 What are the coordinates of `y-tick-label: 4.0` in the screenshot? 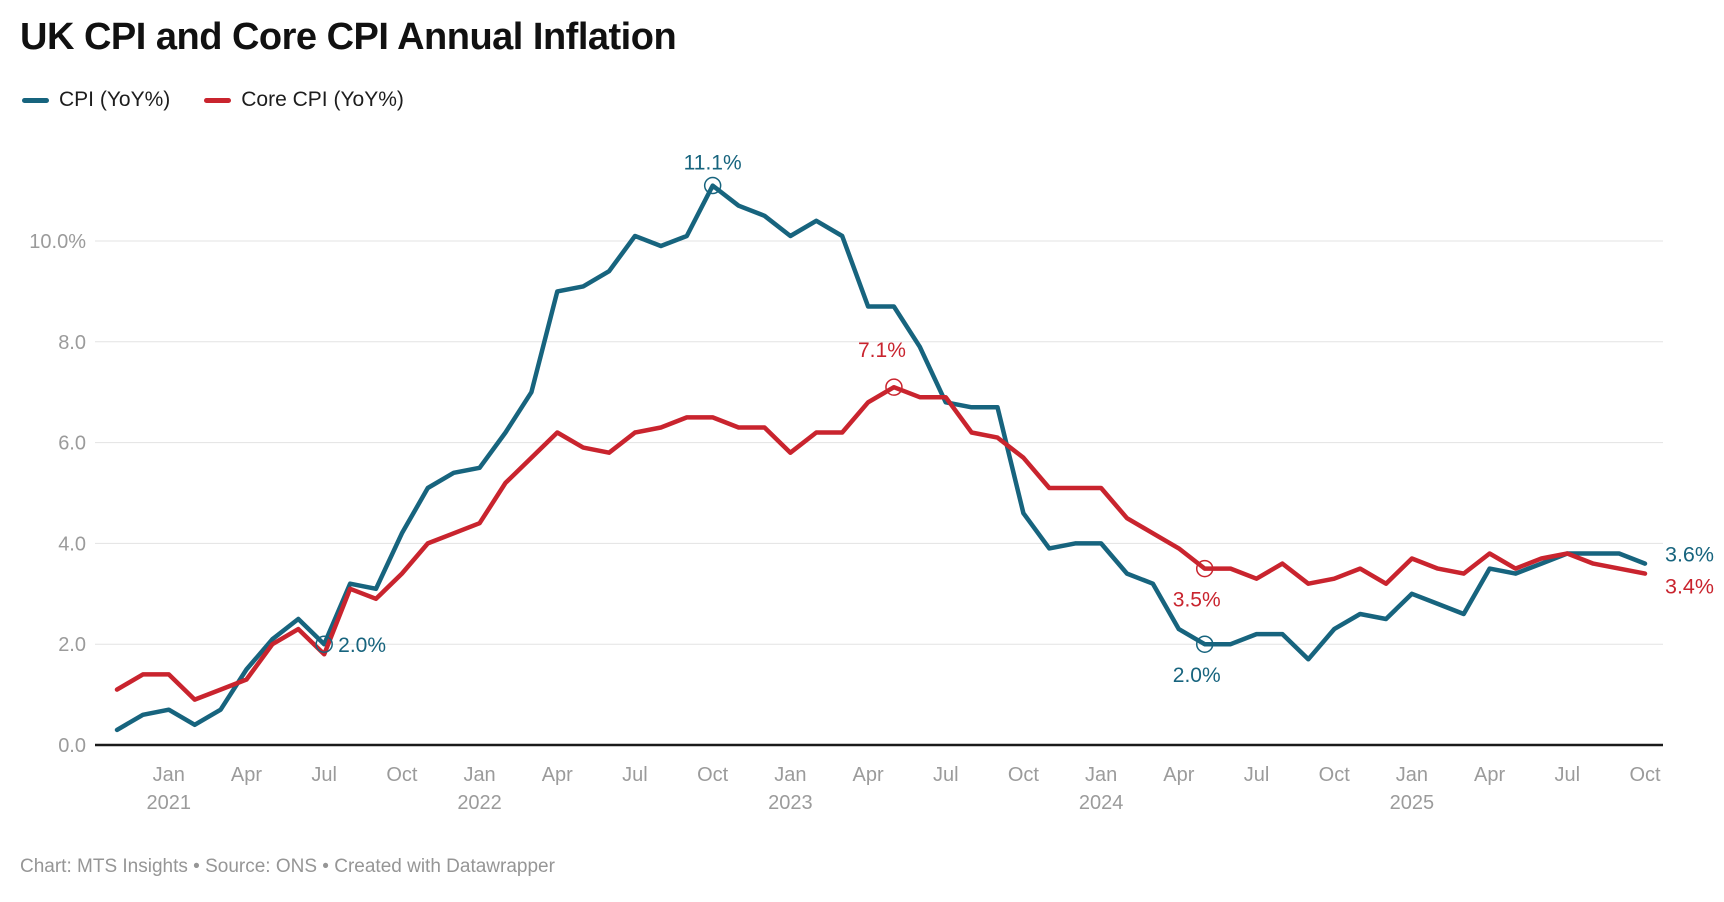 It's located at (72, 544).